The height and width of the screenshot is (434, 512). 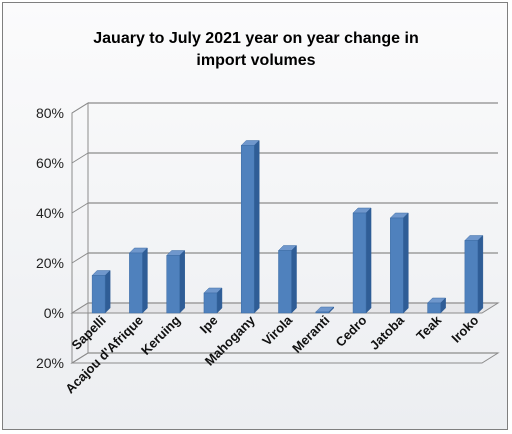 What do you see at coordinates (50, 163) in the screenshot?
I see `y-tick-label: 60%` at bounding box center [50, 163].